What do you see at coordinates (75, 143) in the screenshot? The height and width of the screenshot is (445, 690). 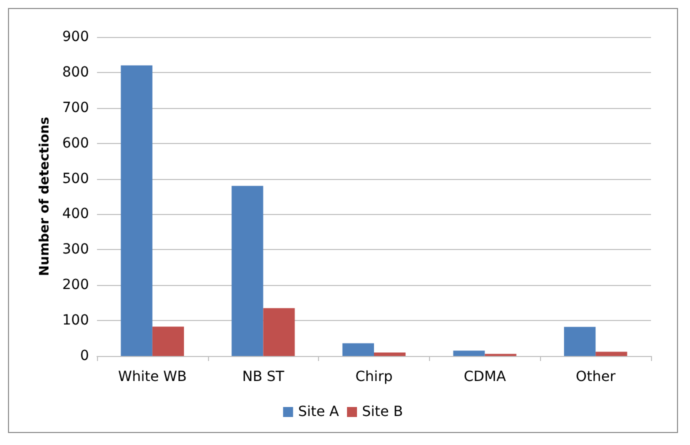 I see `y-tick-label: 600` at bounding box center [75, 143].